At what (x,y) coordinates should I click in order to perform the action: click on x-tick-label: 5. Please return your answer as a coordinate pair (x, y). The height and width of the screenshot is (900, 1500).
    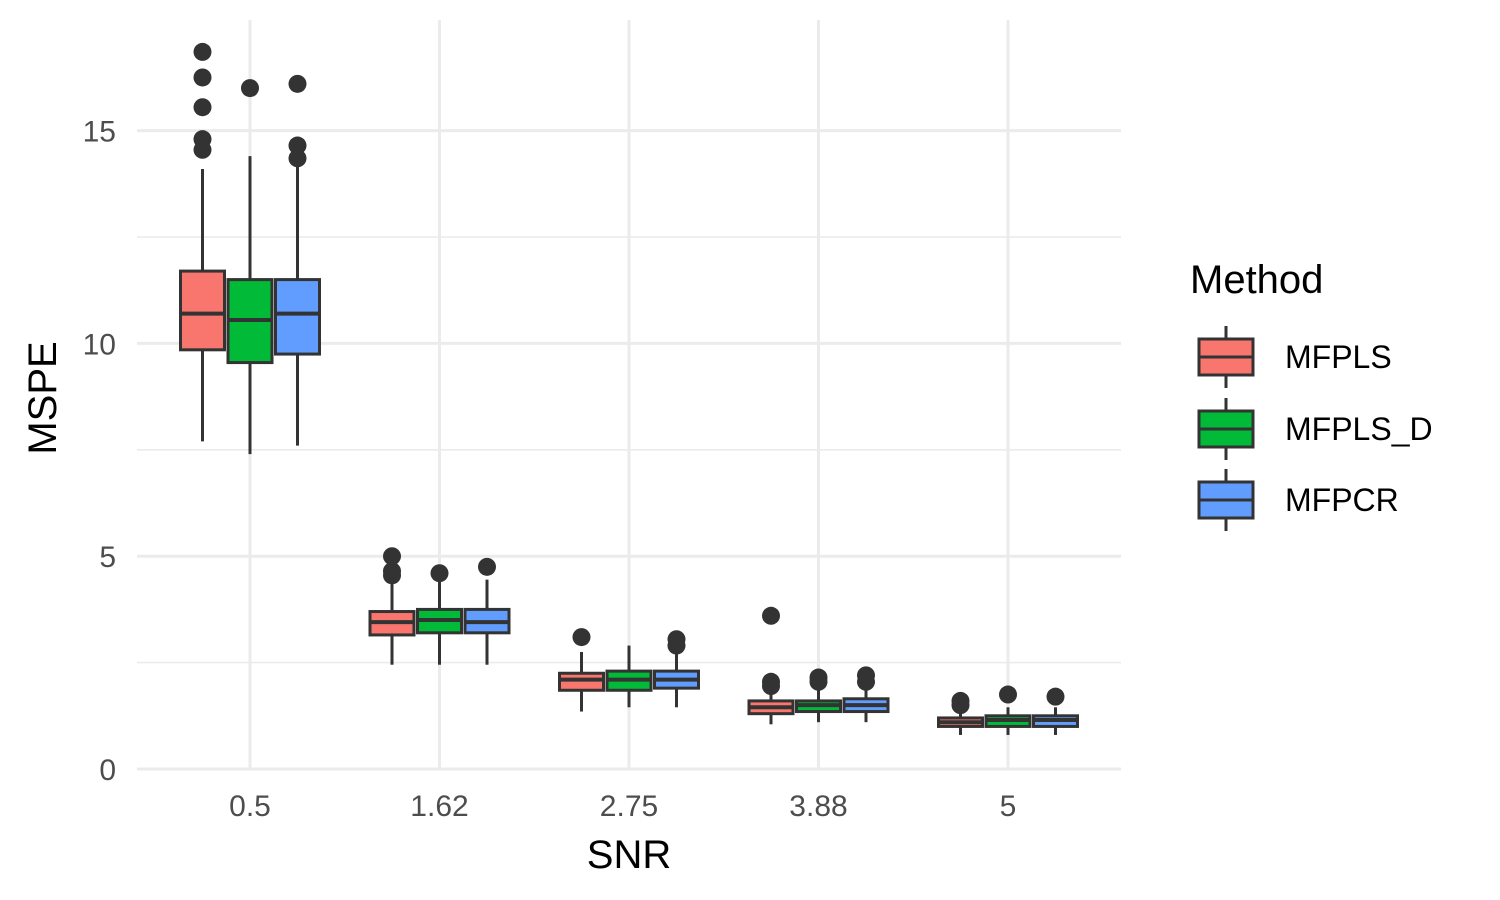
    Looking at the image, I should click on (1008, 806).